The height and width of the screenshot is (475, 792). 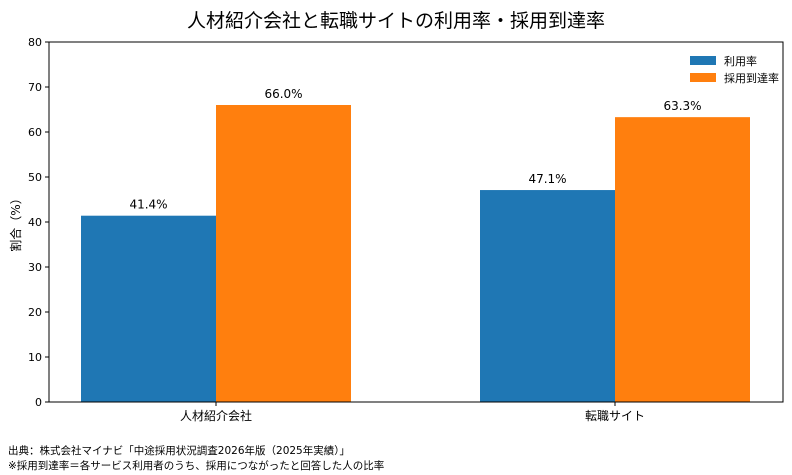 I want to click on data-label: 47.1%, so click(x=547, y=179).